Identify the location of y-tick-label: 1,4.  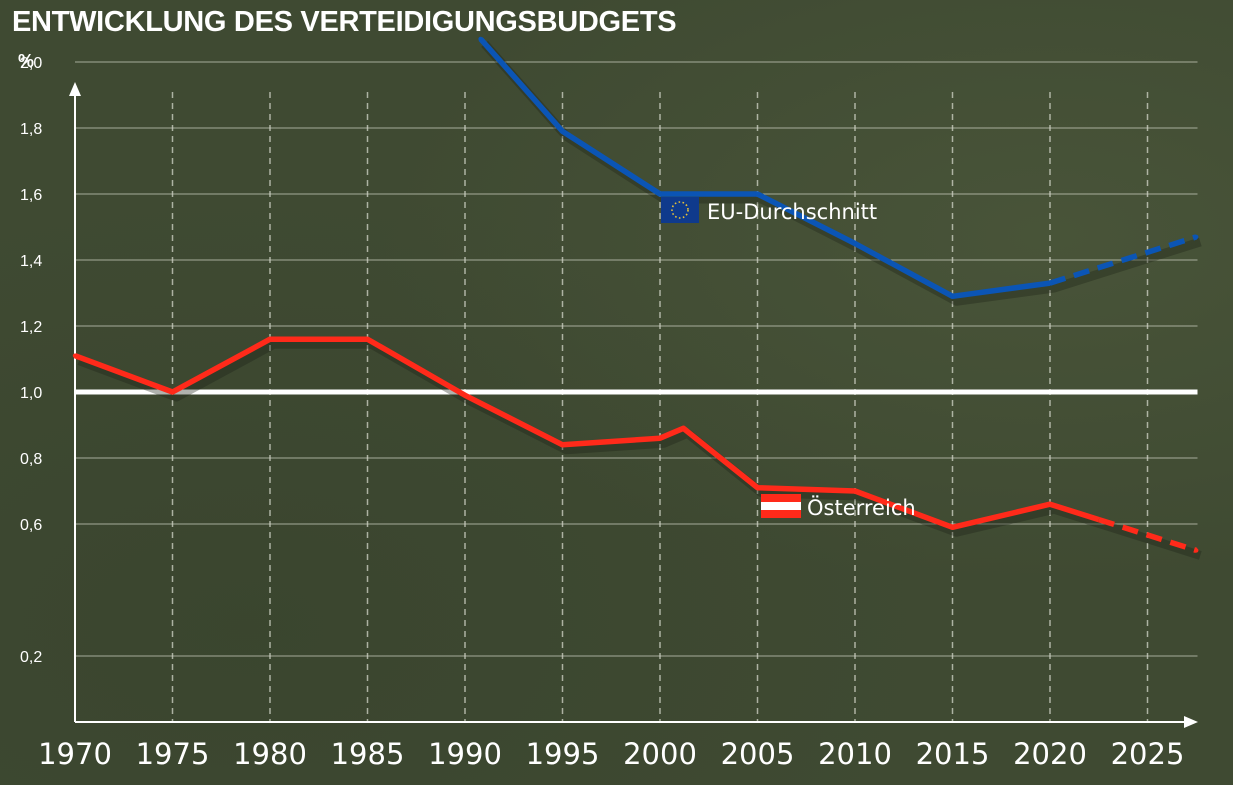
(31, 261).